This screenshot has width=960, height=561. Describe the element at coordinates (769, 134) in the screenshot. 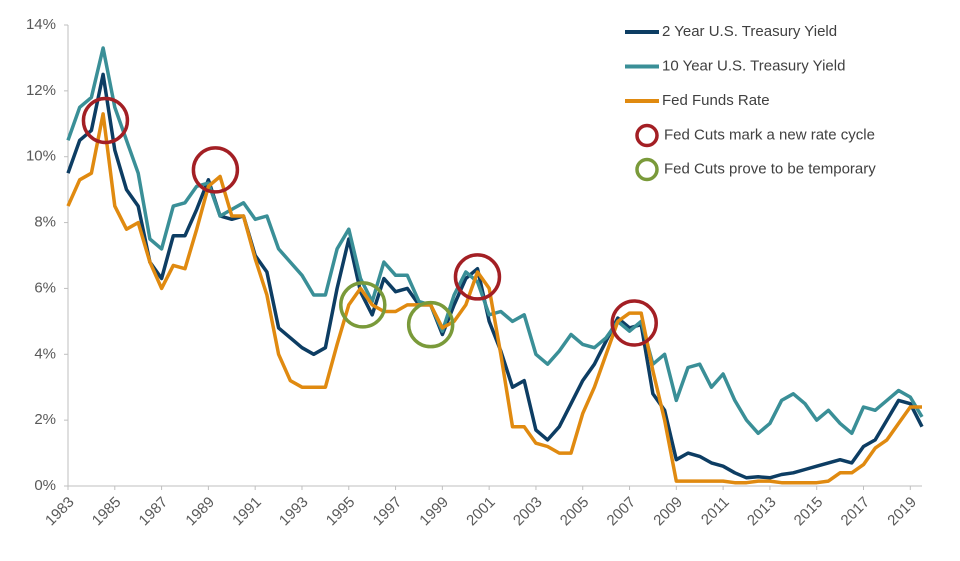

I see `legend-label: Fed Cuts mark a new rate cycle` at that location.